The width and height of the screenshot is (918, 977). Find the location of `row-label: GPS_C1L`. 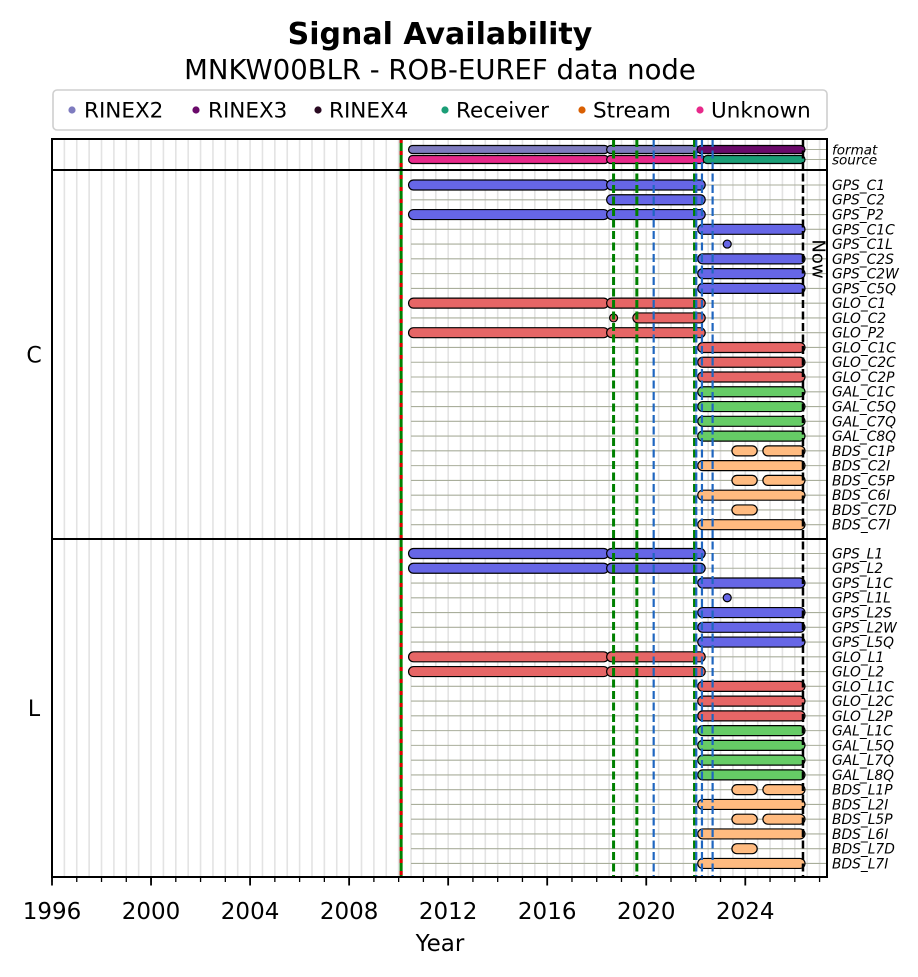

row-label: GPS_C1L is located at coordinates (862, 245).